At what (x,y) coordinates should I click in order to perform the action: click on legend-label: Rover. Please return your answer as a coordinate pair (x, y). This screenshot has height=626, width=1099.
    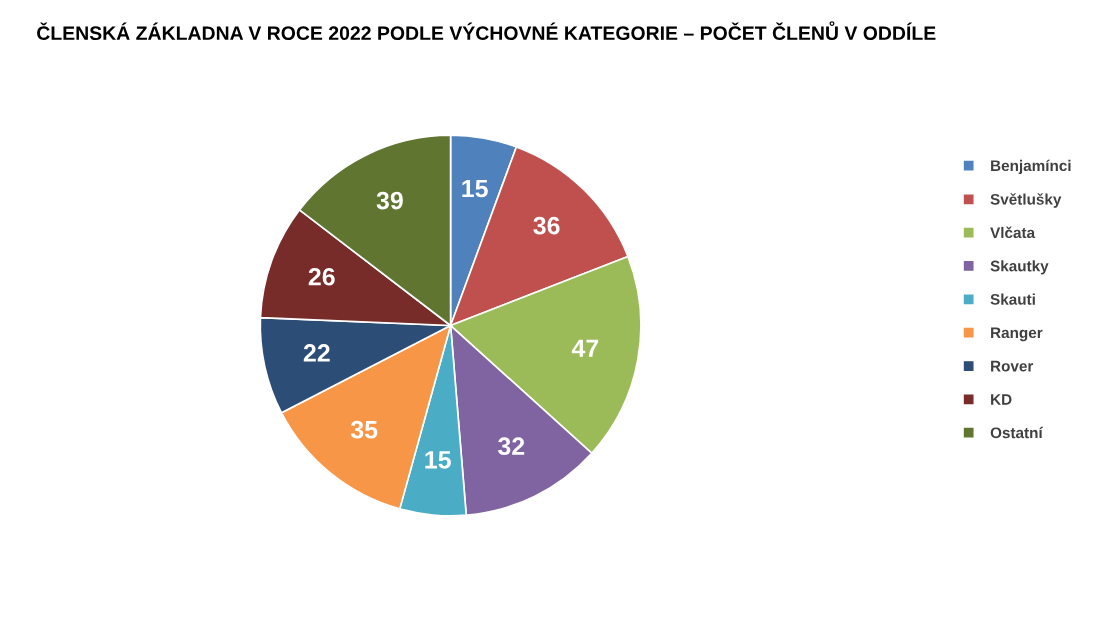
    Looking at the image, I should click on (1012, 366).